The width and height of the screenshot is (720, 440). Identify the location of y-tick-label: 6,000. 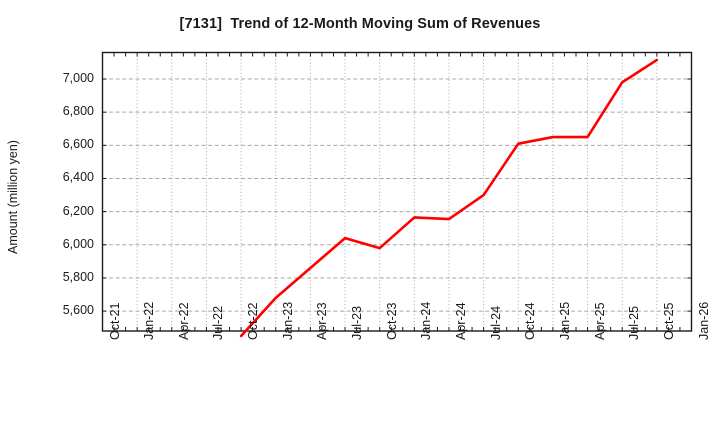
(78, 243).